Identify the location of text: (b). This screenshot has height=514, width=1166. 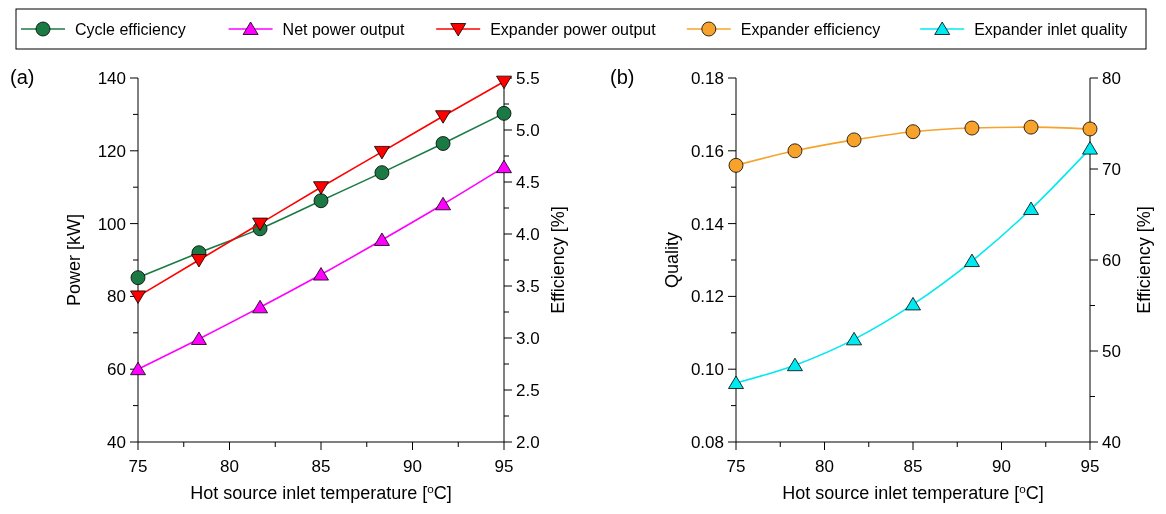
(622, 77).